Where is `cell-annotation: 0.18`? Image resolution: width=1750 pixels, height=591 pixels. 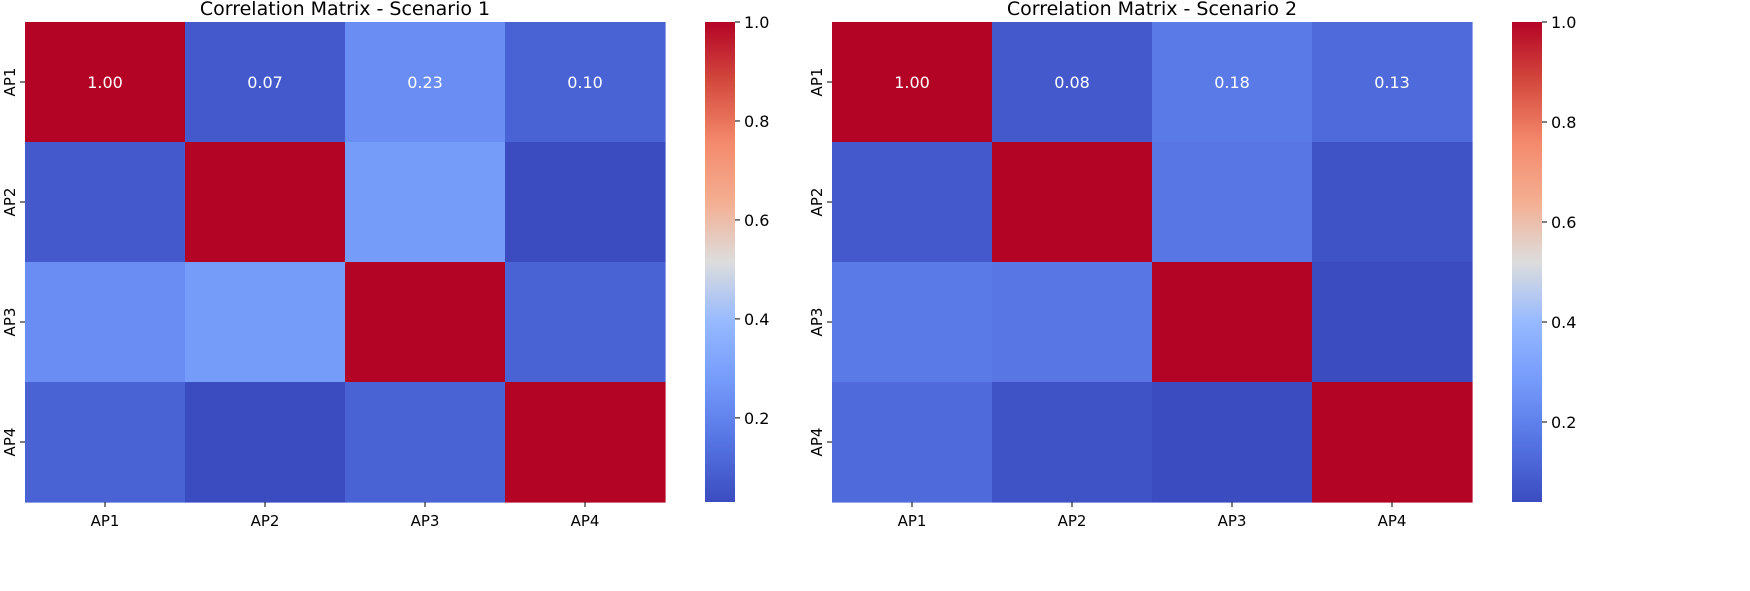
cell-annotation: 0.18 is located at coordinates (1232, 82).